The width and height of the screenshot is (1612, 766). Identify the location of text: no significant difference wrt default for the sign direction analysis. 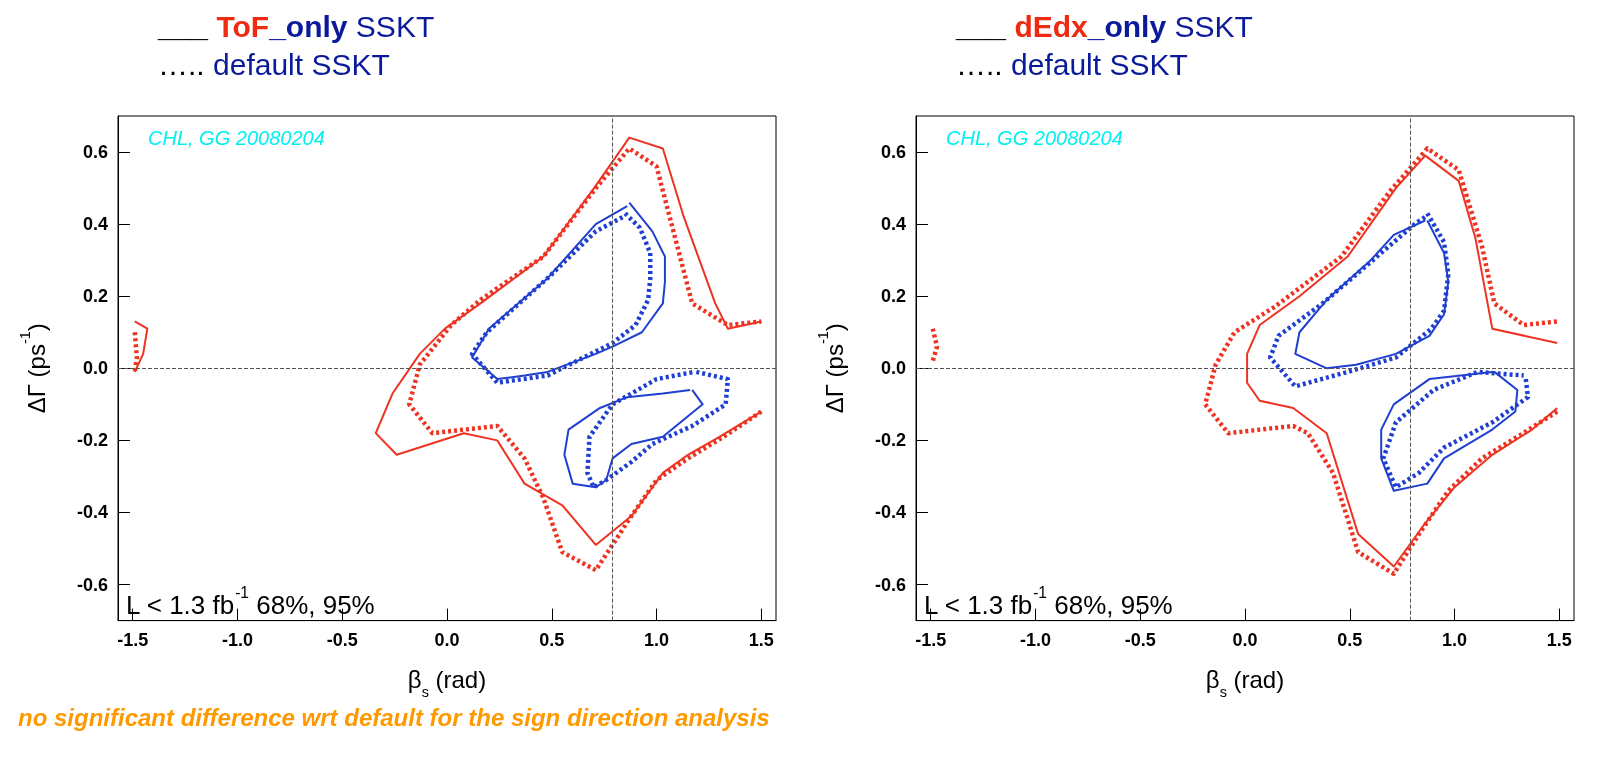
(394, 718).